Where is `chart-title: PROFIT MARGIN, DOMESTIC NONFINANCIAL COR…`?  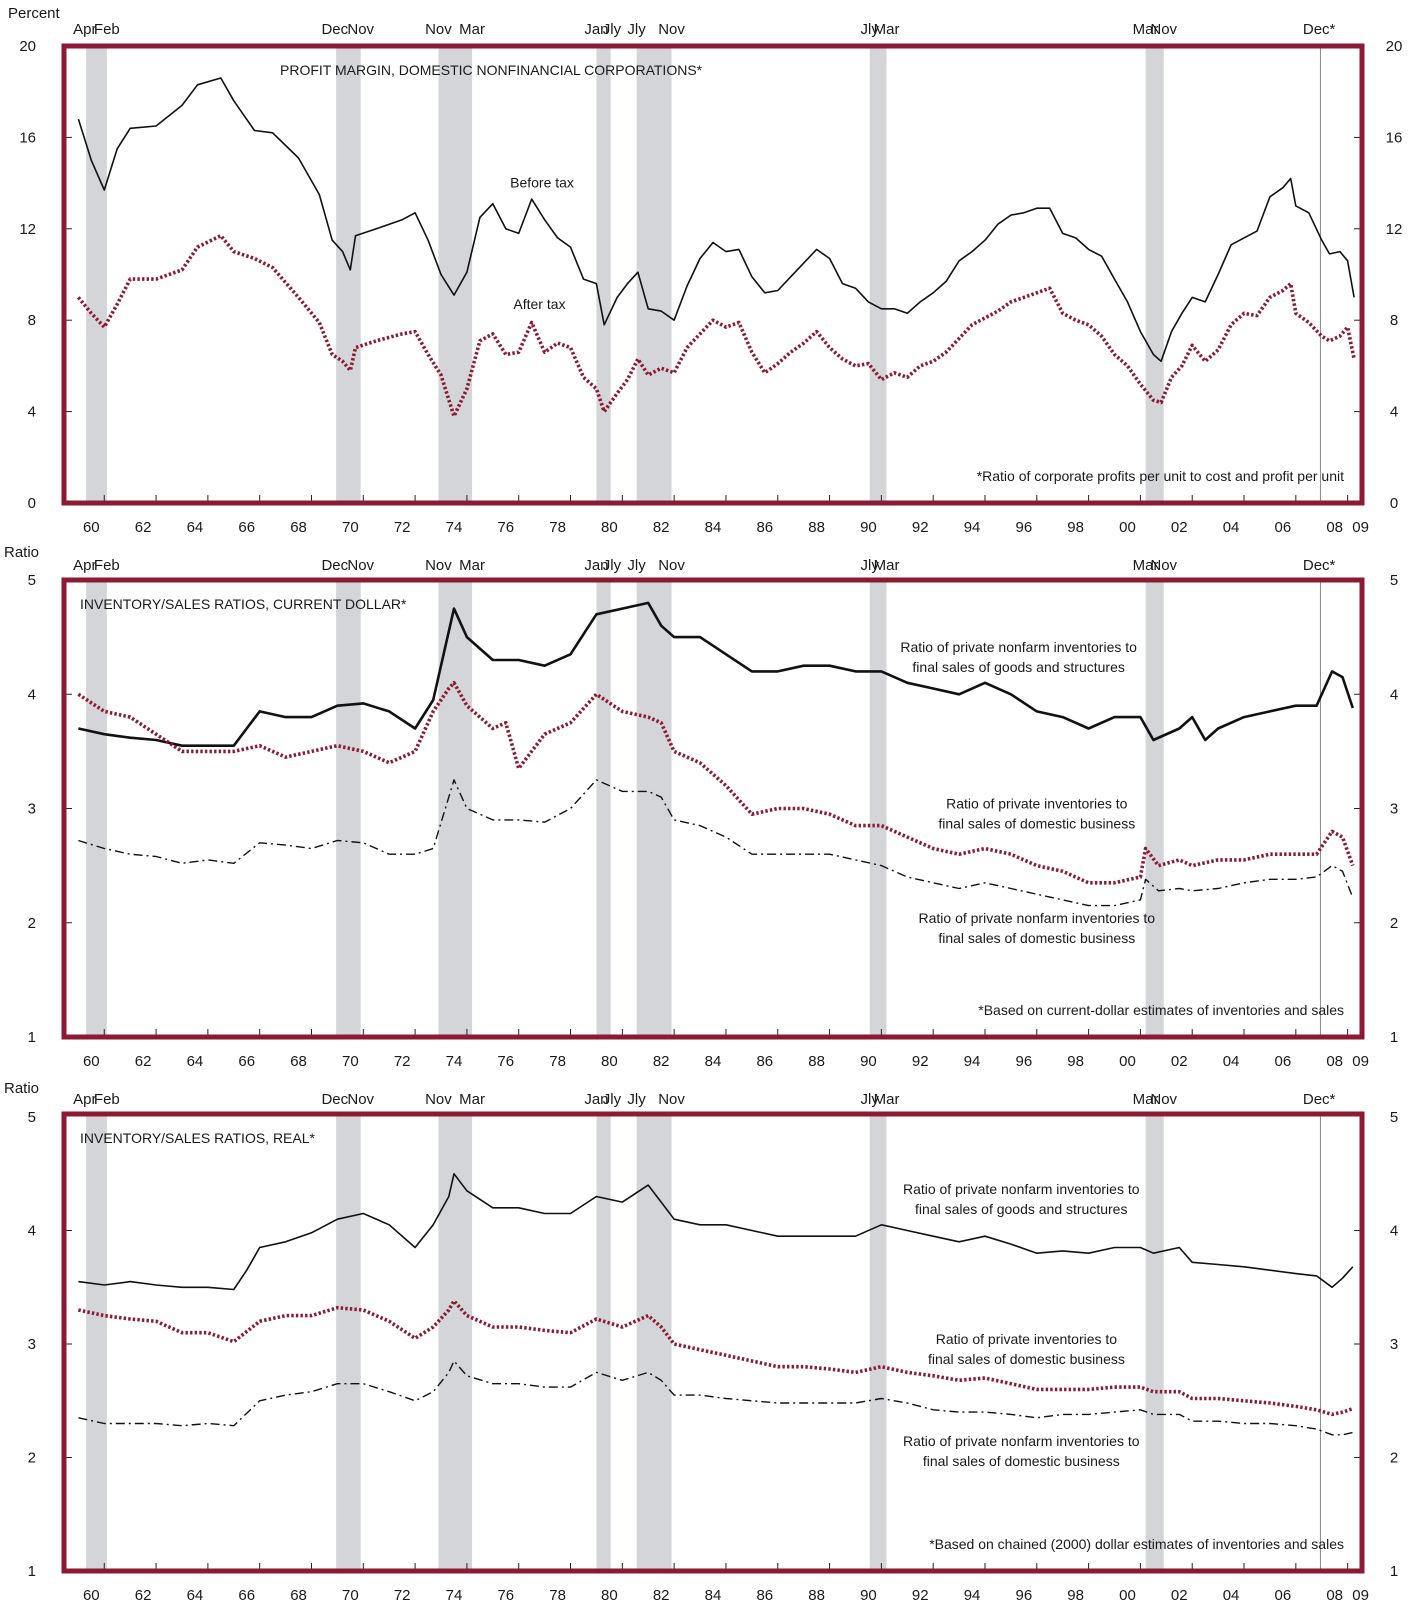 chart-title: PROFIT MARGIN, DOMESTIC NONFINANCIAL COR… is located at coordinates (491, 70).